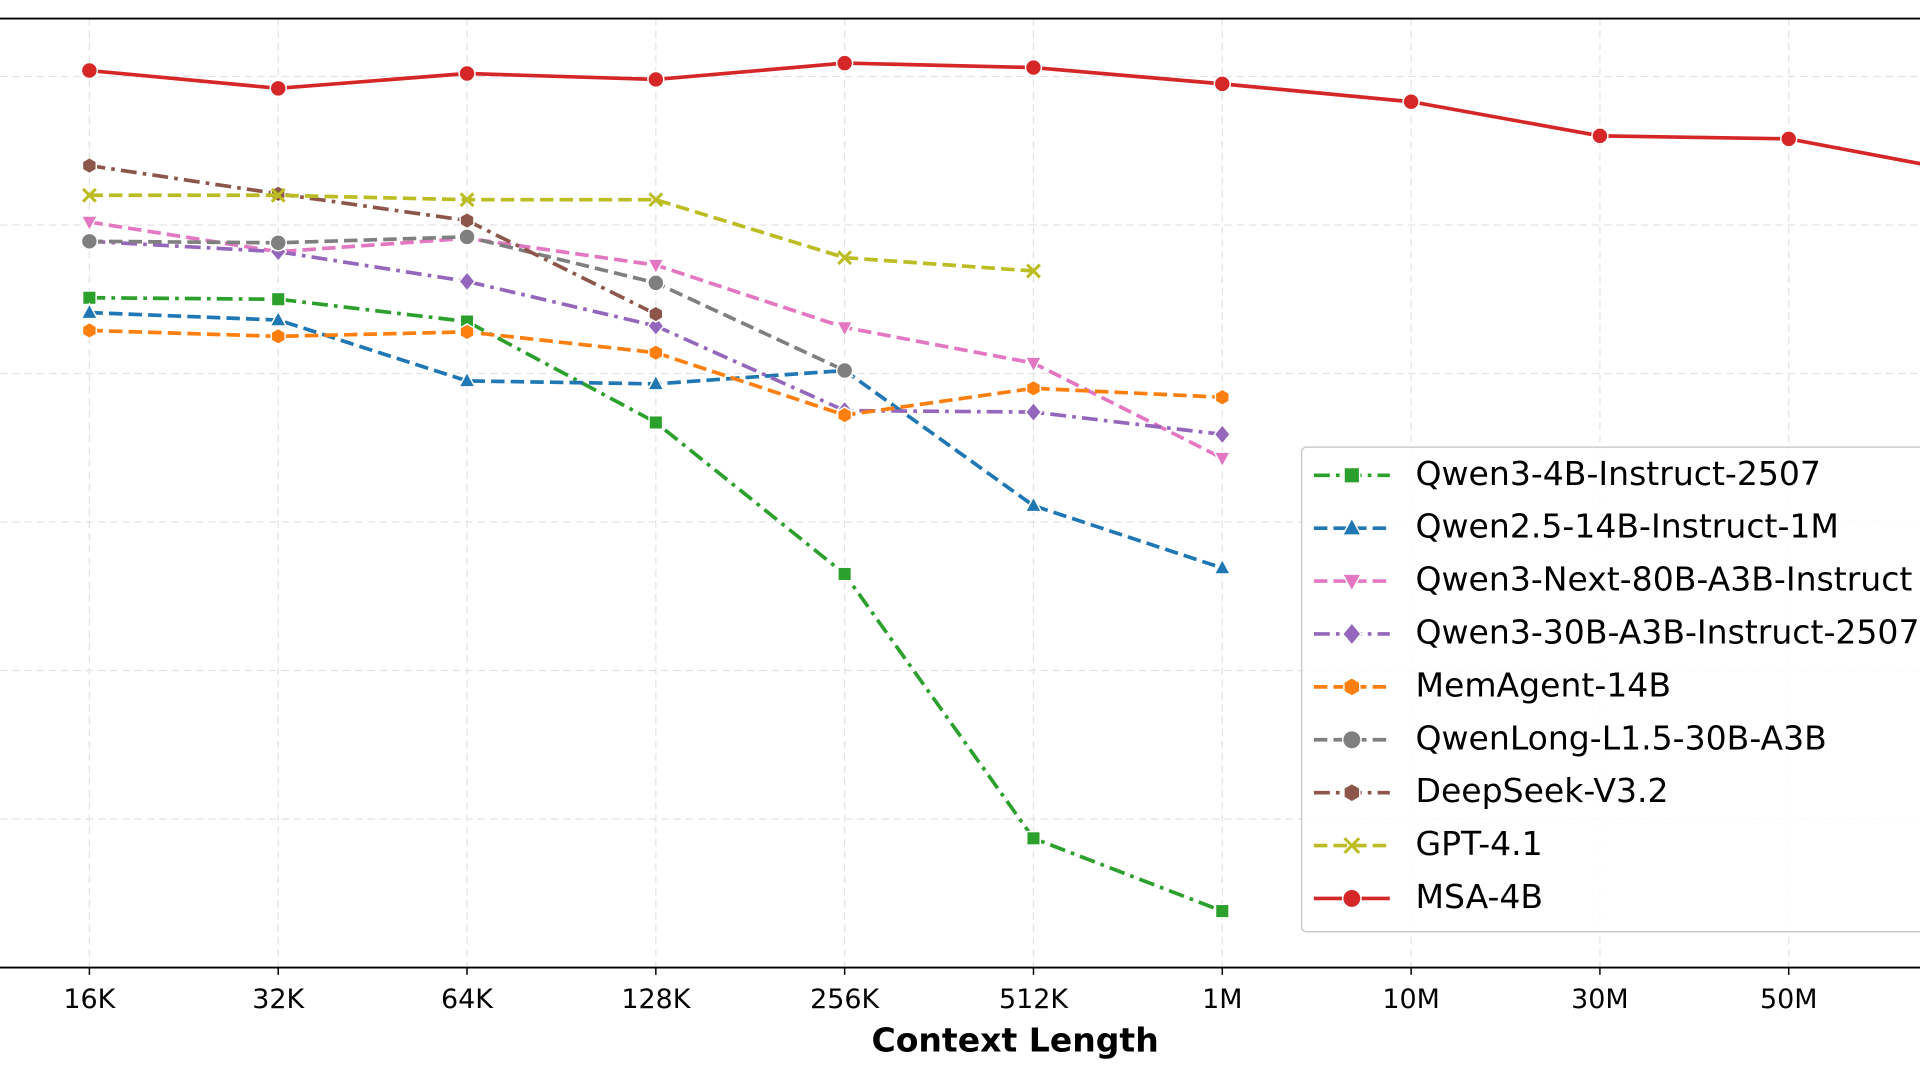 The width and height of the screenshot is (1920, 1080). What do you see at coordinates (1627, 526) in the screenshot?
I see `legend-label: Qwen2.5-14B-Instruct-1M` at bounding box center [1627, 526].